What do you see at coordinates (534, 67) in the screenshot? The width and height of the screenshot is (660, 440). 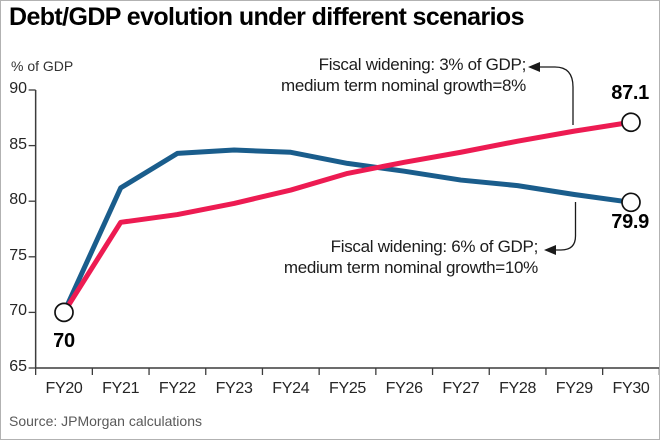 I see `annotation-arrowhead-top` at bounding box center [534, 67].